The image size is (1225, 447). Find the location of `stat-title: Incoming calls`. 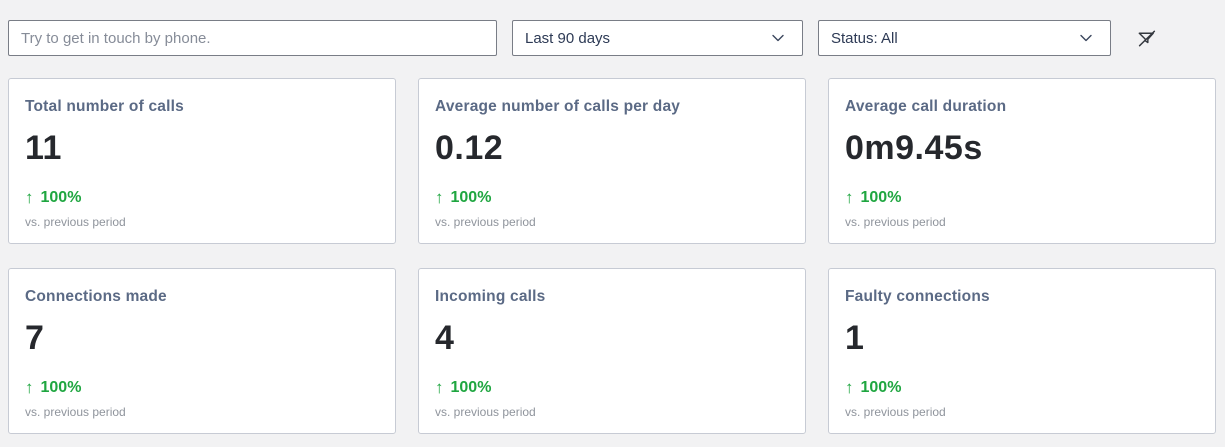

stat-title: Incoming calls is located at coordinates (490, 296).